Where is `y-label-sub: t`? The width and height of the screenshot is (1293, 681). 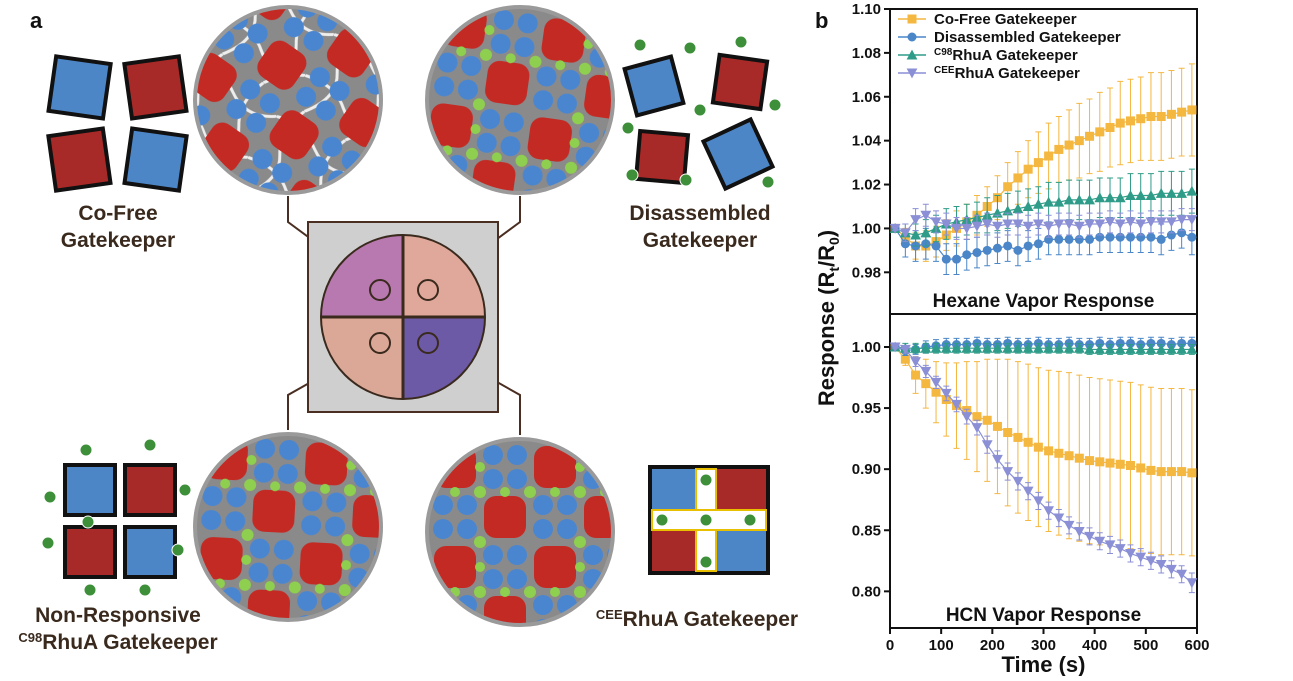 y-label-sub: t is located at coordinates (834, 269).